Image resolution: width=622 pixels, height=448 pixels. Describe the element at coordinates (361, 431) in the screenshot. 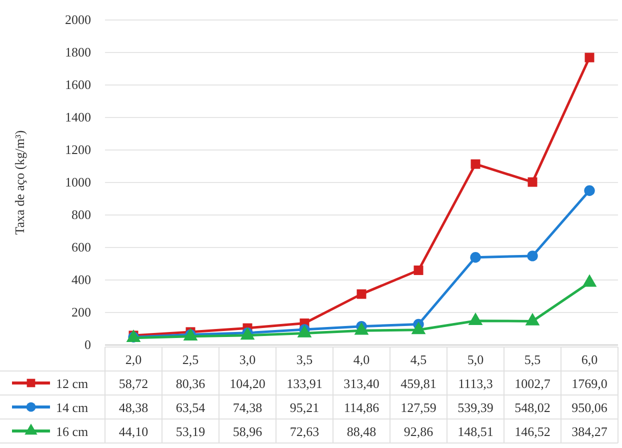

I see `data-label: 88,48` at that location.